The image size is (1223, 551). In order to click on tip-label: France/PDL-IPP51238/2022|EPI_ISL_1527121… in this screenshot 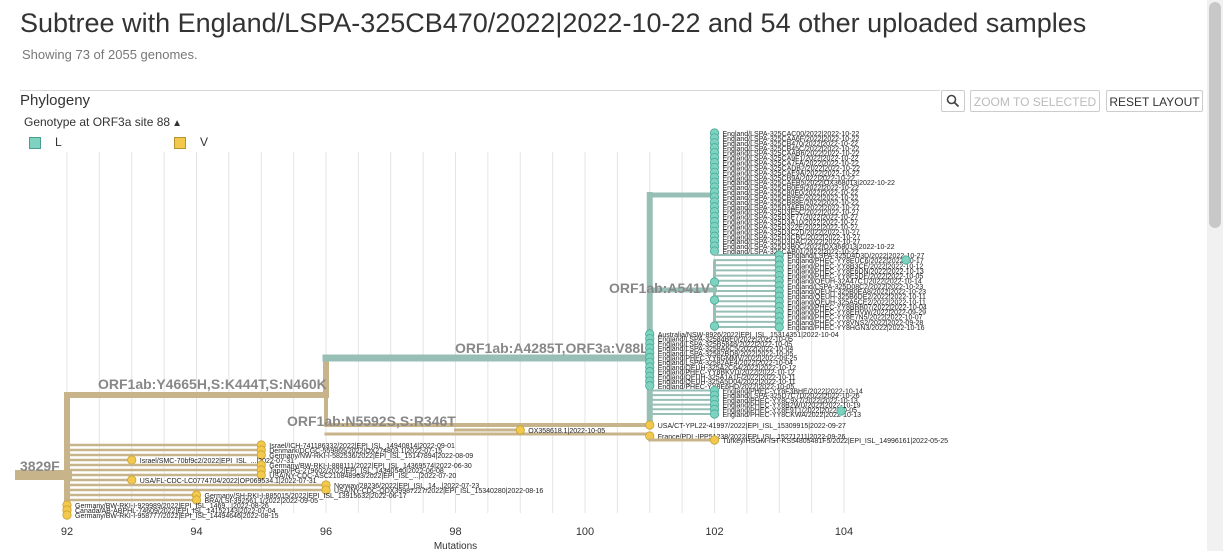, I will do `click(752, 437)`.